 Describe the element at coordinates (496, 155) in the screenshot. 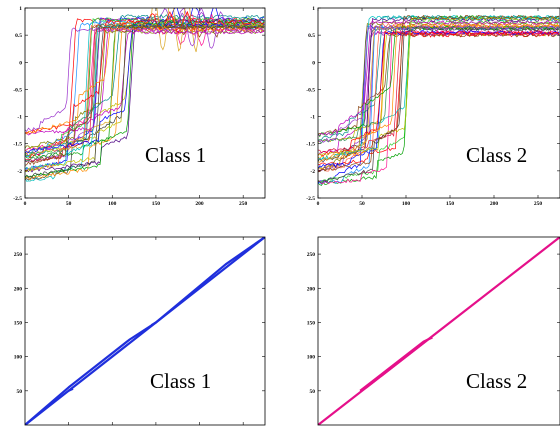

I see `annotation-top-right: Class 2` at that location.